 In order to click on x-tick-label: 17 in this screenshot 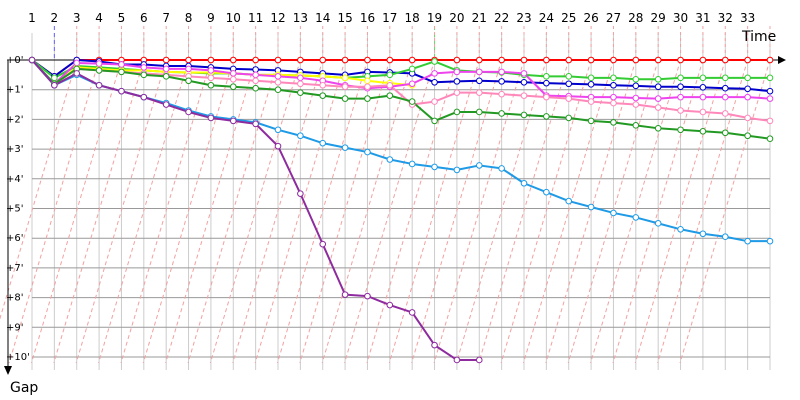, I will do `click(389, 18)`.